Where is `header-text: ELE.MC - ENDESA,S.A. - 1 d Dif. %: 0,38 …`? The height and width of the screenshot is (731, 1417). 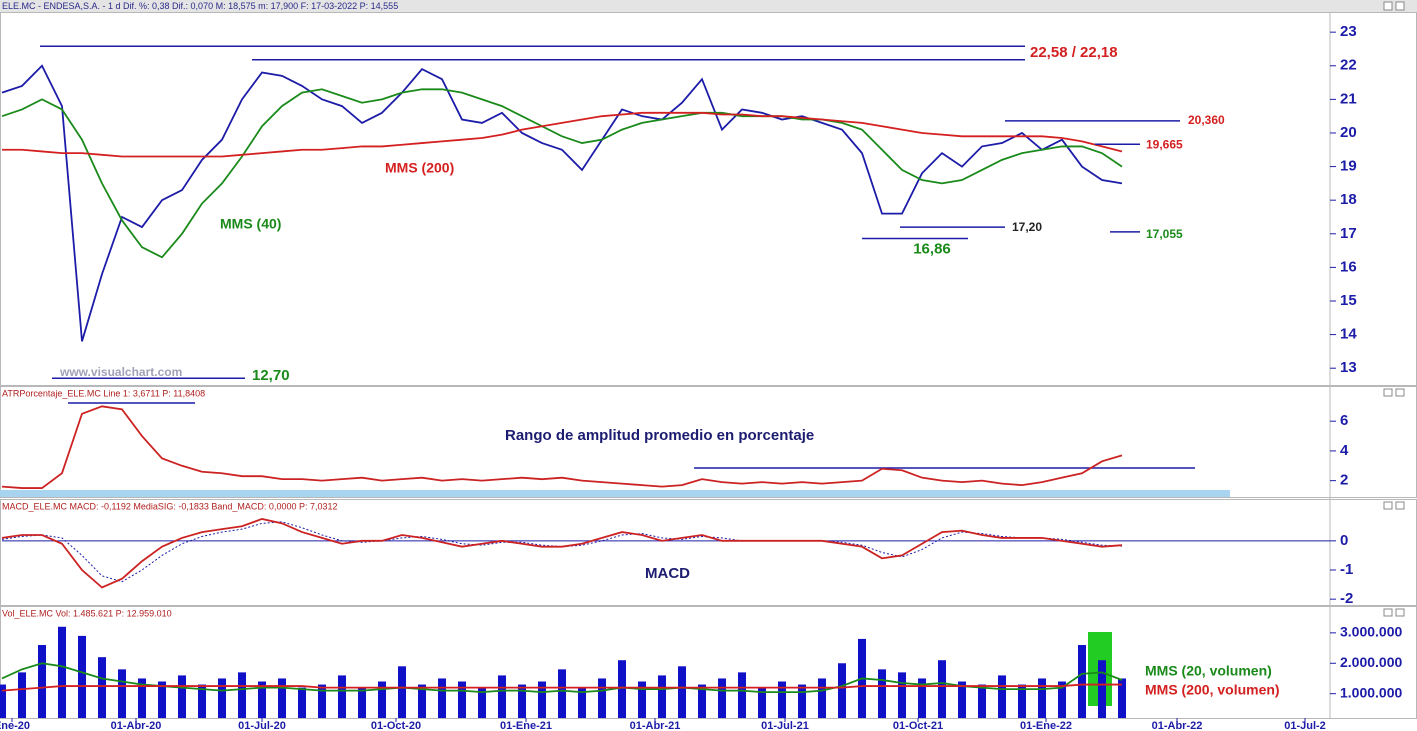
header-text: ELE.MC - ENDESA,S.A. - 1 d Dif. %: 0,38 … is located at coordinates (200, 6).